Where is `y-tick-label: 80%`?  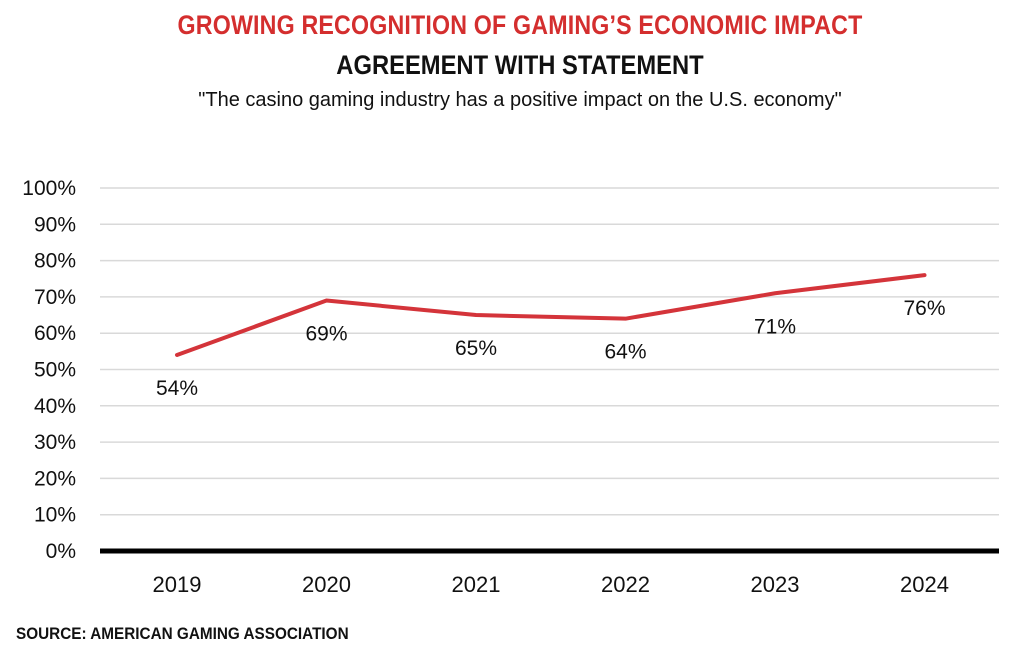
y-tick-label: 80% is located at coordinates (55, 261).